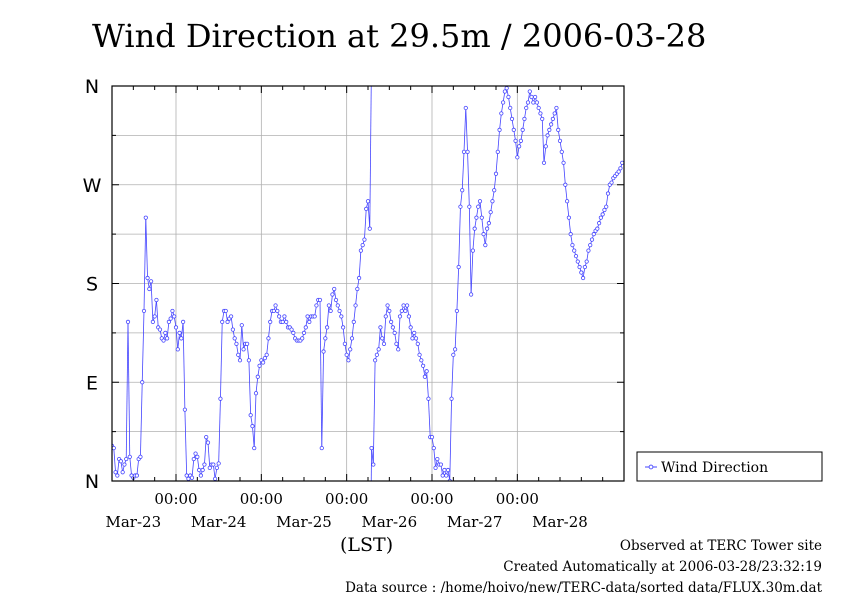 Image resolution: width=842 pixels, height=595 pixels. What do you see at coordinates (92, 482) in the screenshot?
I see `y-tick-label: N` at bounding box center [92, 482].